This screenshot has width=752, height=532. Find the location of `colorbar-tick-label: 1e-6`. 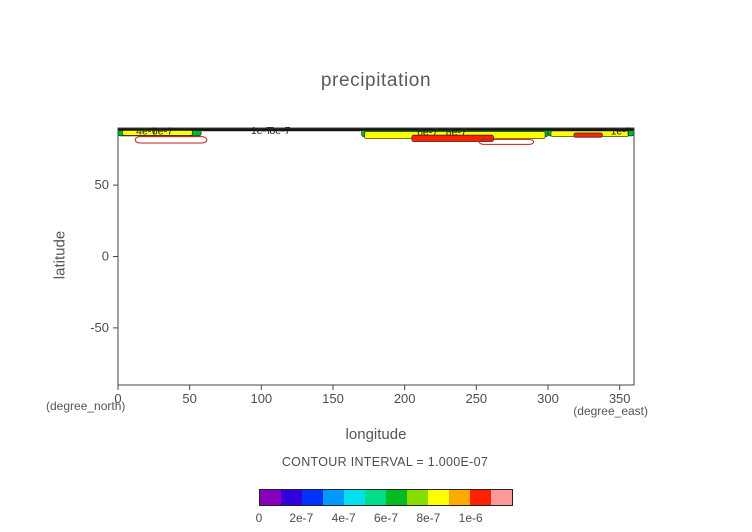

colorbar-tick-label: 1e-6 is located at coordinates (470, 518).